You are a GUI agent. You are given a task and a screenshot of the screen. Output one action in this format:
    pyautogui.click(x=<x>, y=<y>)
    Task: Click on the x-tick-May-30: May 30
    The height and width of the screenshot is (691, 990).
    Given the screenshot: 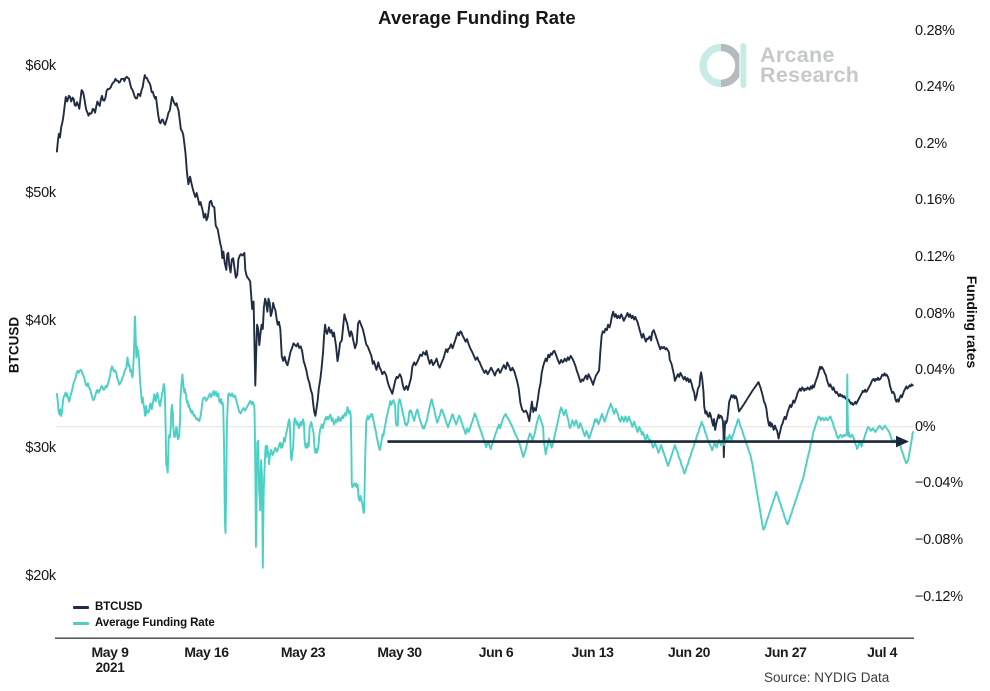 What is the action you would take?
    pyautogui.click(x=399, y=652)
    